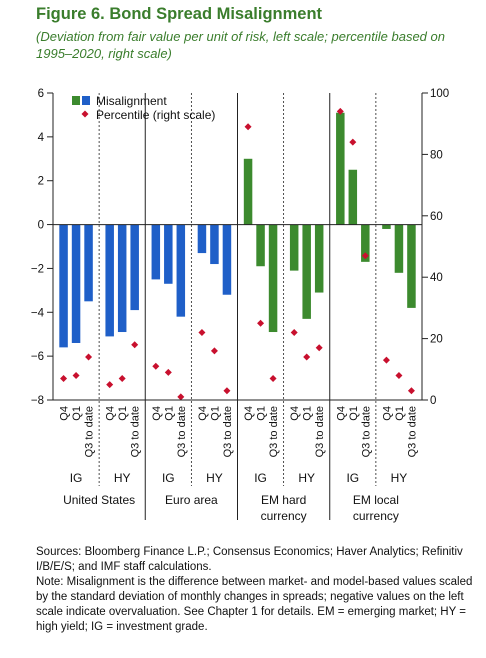 This screenshot has height=658, width=486. I want to click on left-axis-tick-label: 2, so click(41, 182).